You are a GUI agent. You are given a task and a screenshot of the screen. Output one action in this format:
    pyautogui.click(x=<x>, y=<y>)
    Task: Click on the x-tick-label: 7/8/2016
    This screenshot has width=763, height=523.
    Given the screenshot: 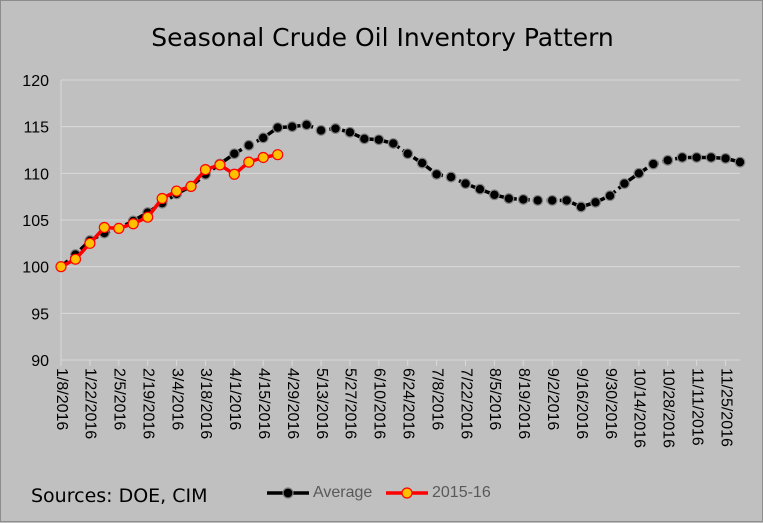 What is the action you would take?
    pyautogui.click(x=436, y=399)
    